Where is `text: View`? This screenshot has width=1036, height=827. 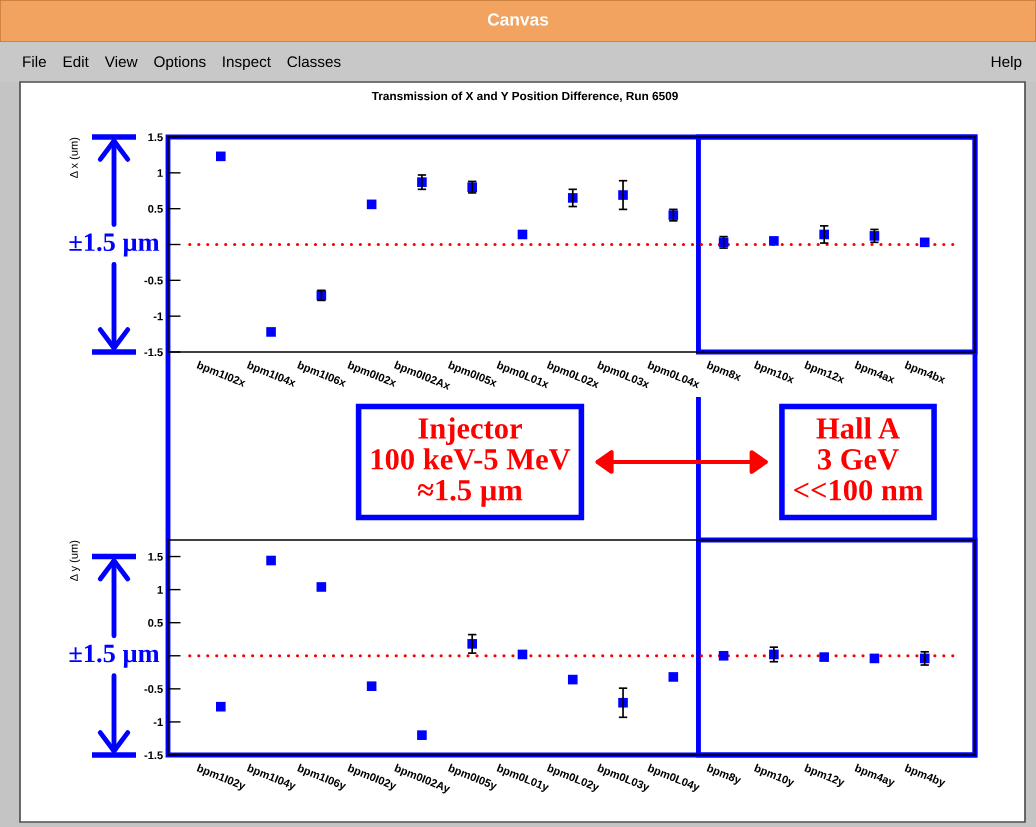
text: View is located at coordinates (121, 61).